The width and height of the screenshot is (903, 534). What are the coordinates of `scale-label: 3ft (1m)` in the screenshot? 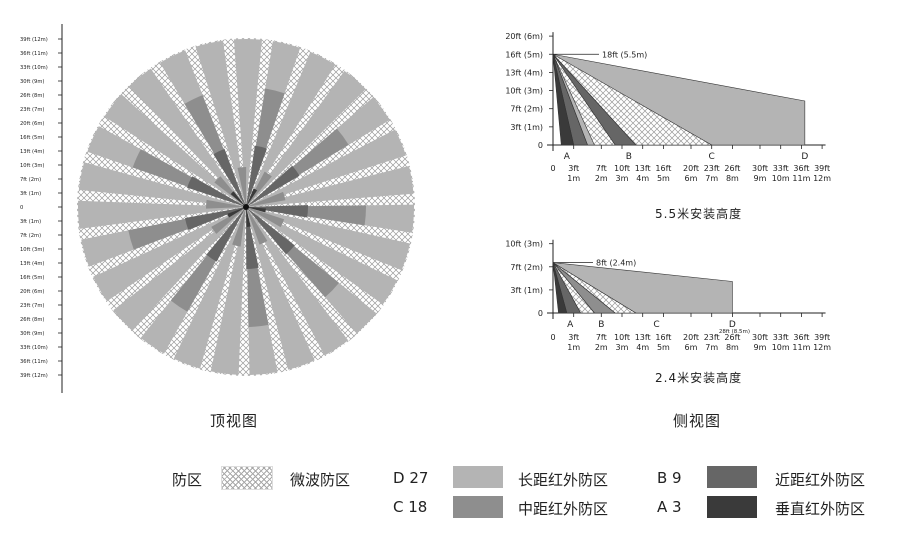 It's located at (30, 222).